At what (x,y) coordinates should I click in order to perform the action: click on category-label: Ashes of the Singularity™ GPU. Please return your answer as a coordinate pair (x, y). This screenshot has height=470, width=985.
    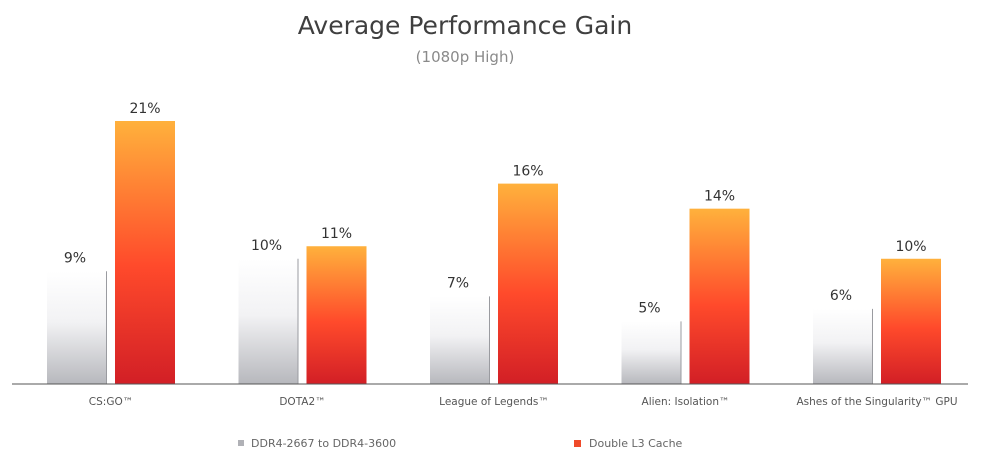
    Looking at the image, I should click on (876, 402).